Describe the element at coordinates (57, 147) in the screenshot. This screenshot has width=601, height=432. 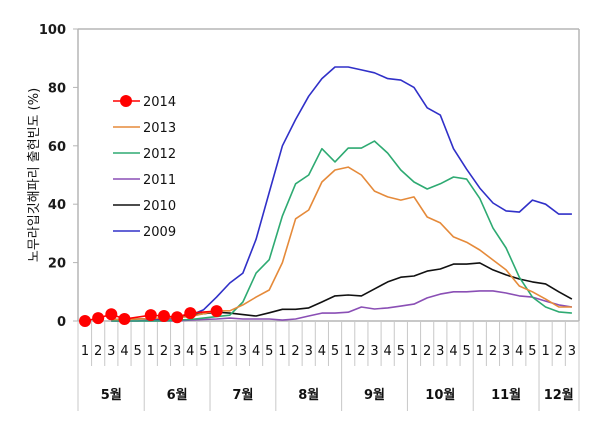
I see `y-tick-label: 60` at that location.